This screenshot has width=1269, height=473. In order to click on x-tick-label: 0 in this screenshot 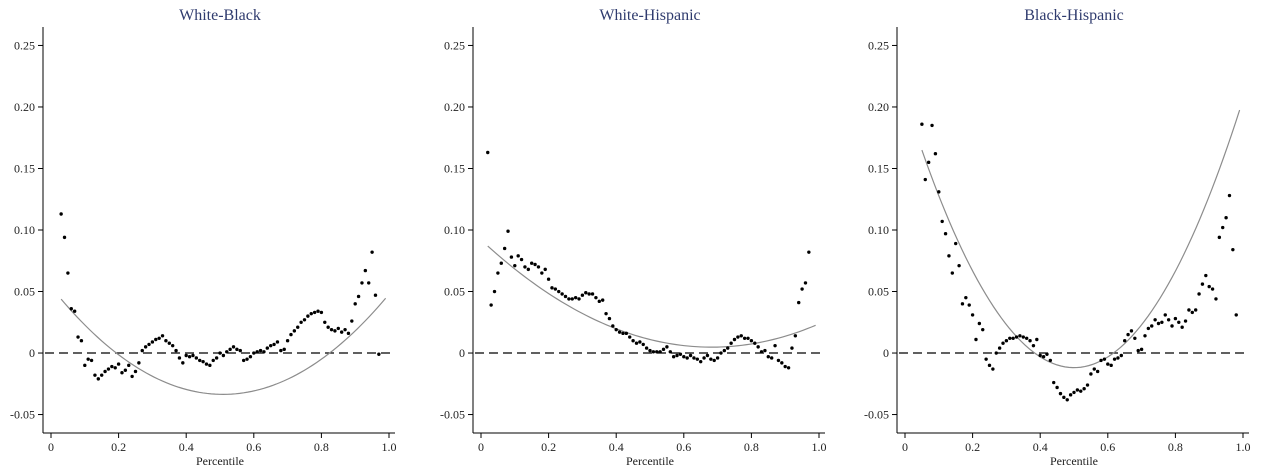, I will do `click(51, 447)`.